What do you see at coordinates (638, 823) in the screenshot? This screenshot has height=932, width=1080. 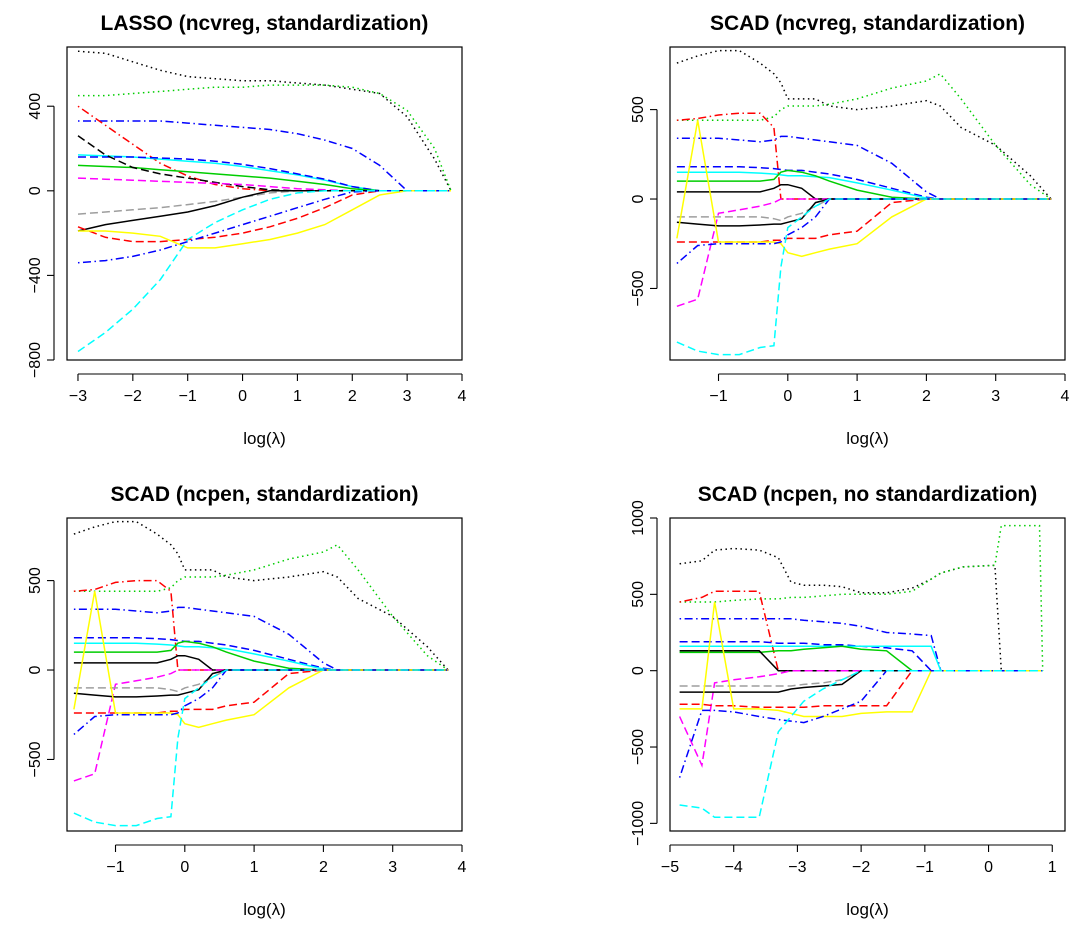 I see `y-tick-label: −1000` at bounding box center [638, 823].